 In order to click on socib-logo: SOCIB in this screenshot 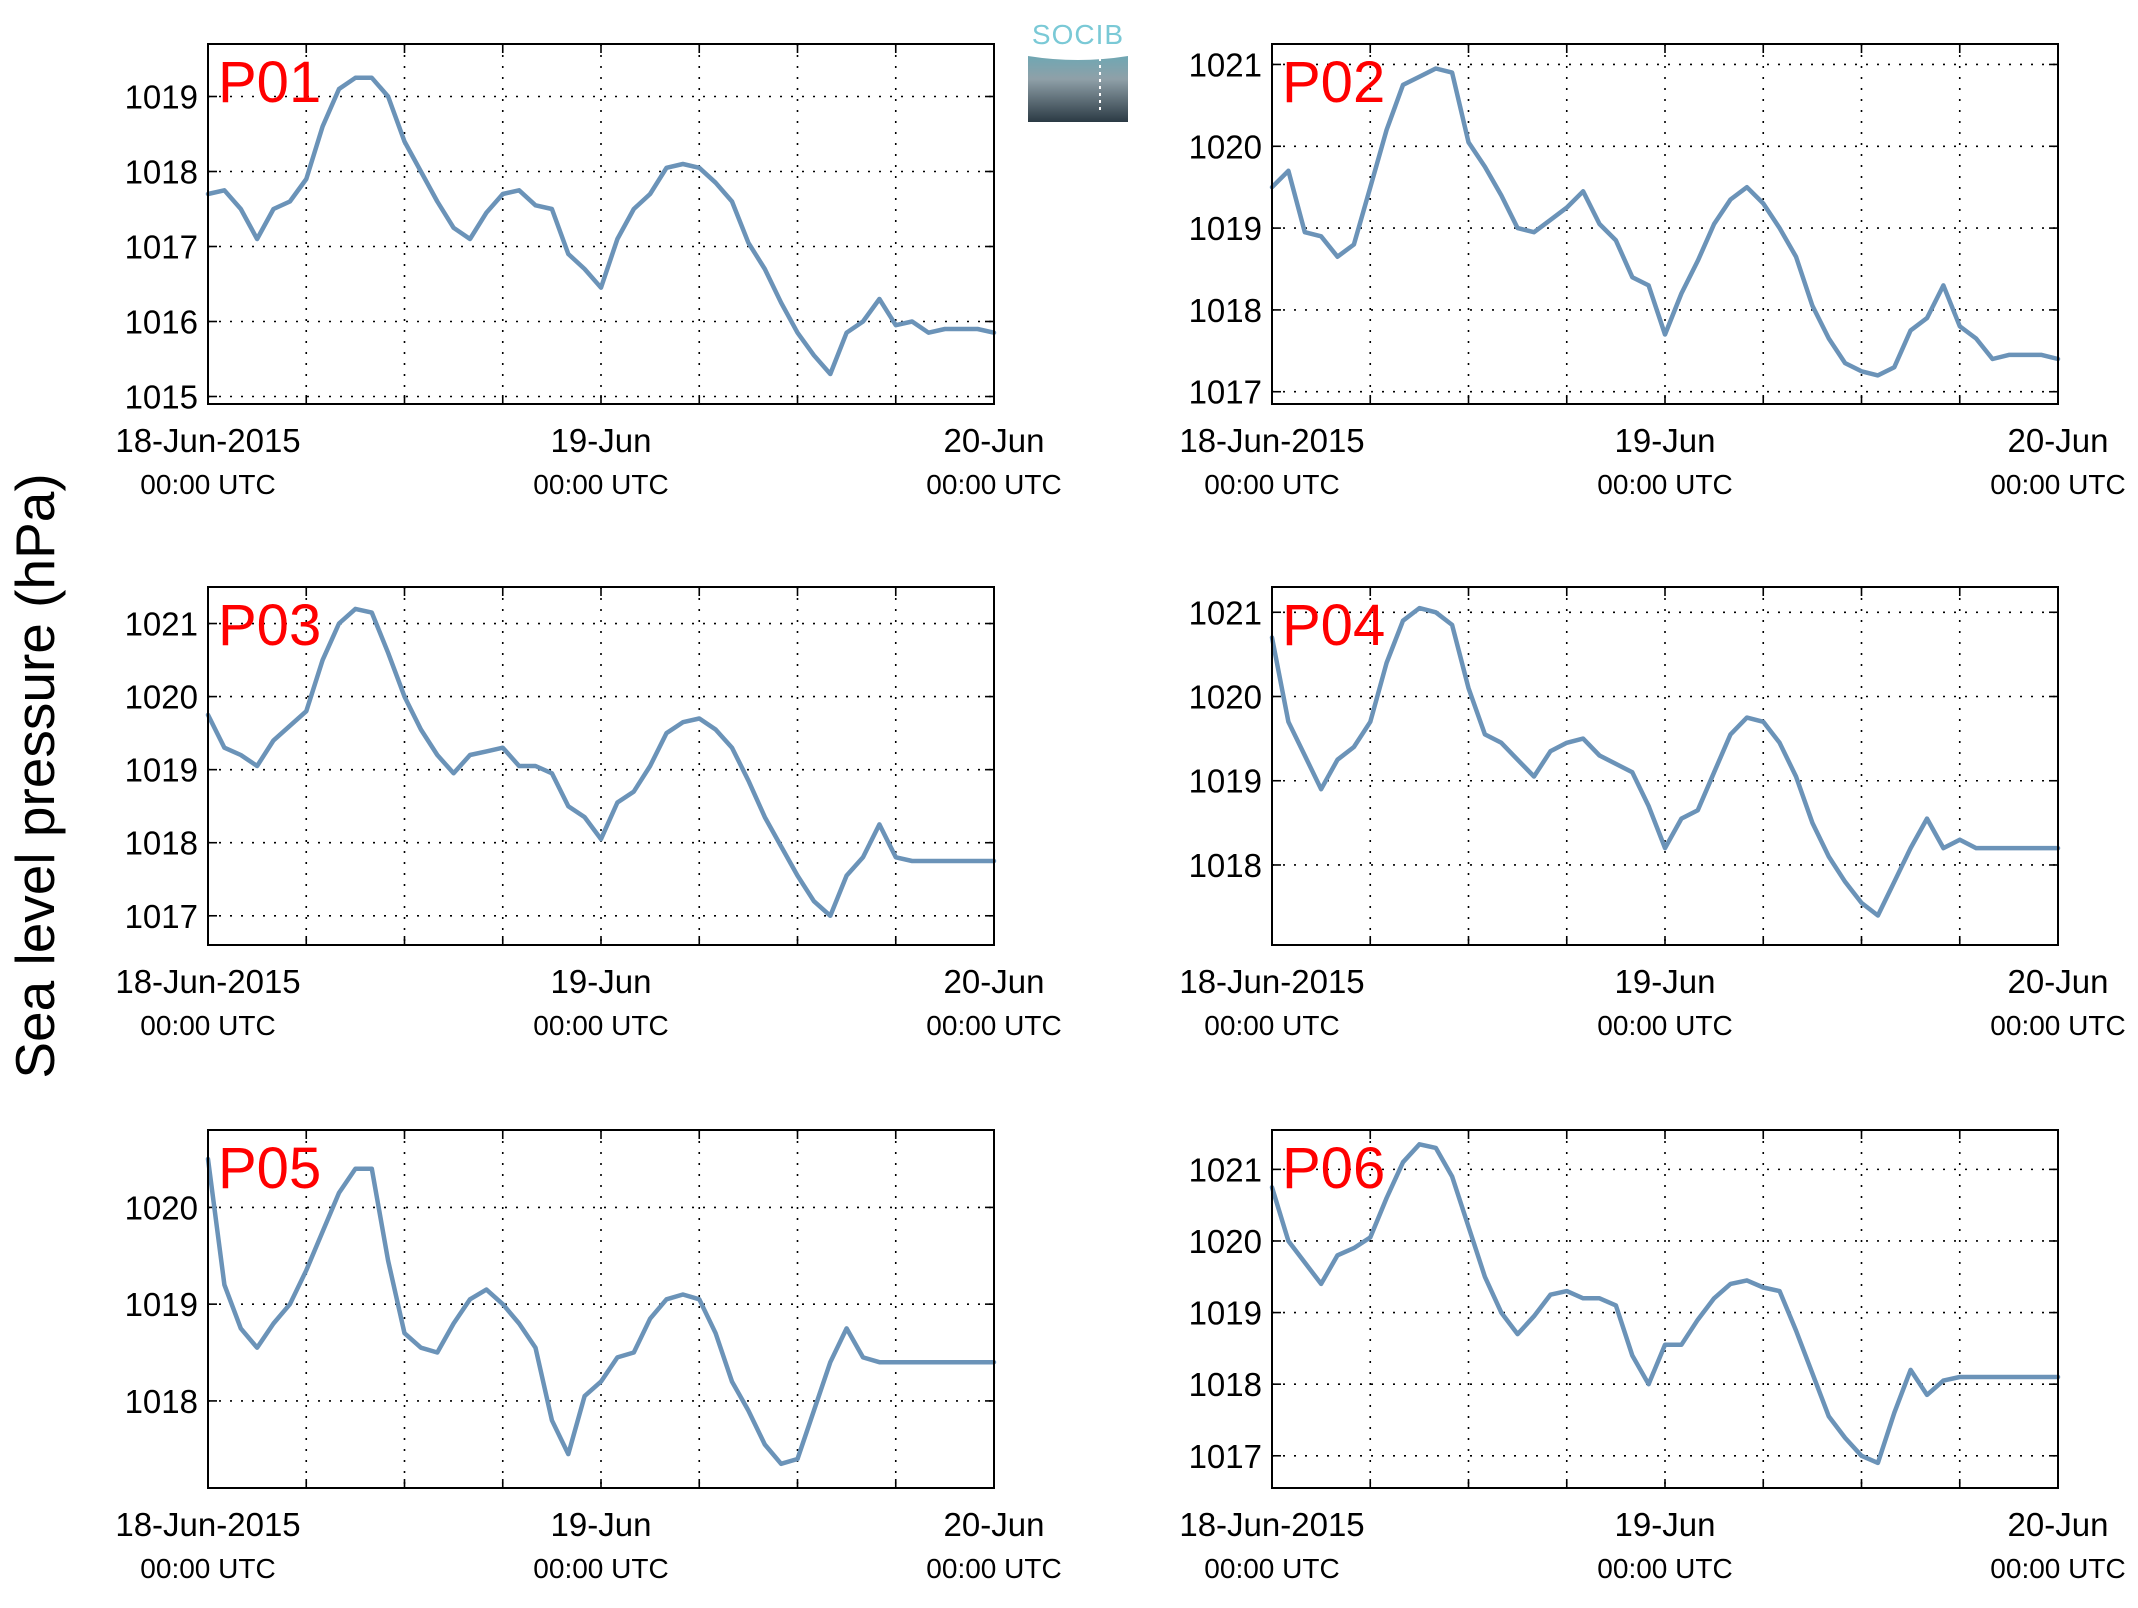, I will do `click(1078, 70)`.